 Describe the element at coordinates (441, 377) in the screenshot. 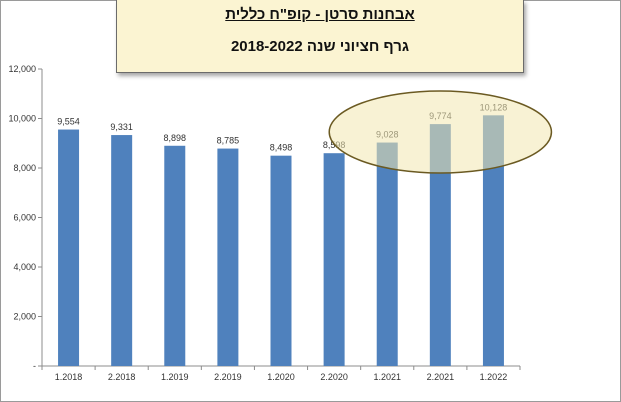

I see `x-tick-label: 2.2021` at that location.